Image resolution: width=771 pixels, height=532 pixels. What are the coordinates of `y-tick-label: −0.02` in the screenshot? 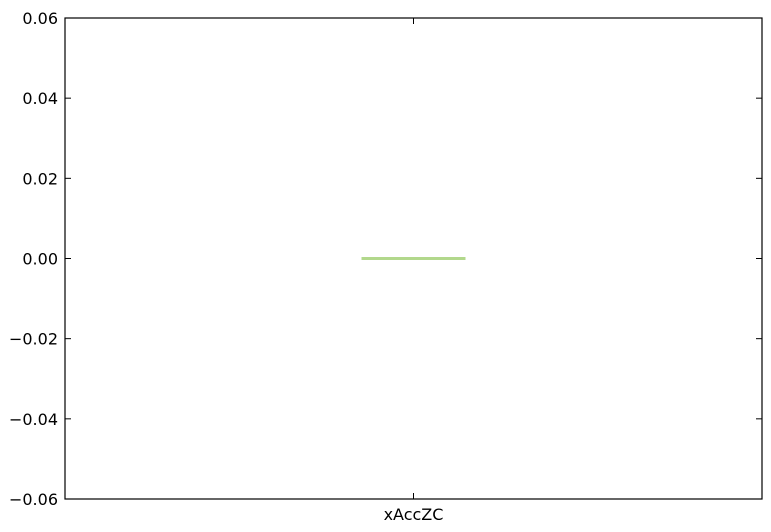 It's located at (33, 339).